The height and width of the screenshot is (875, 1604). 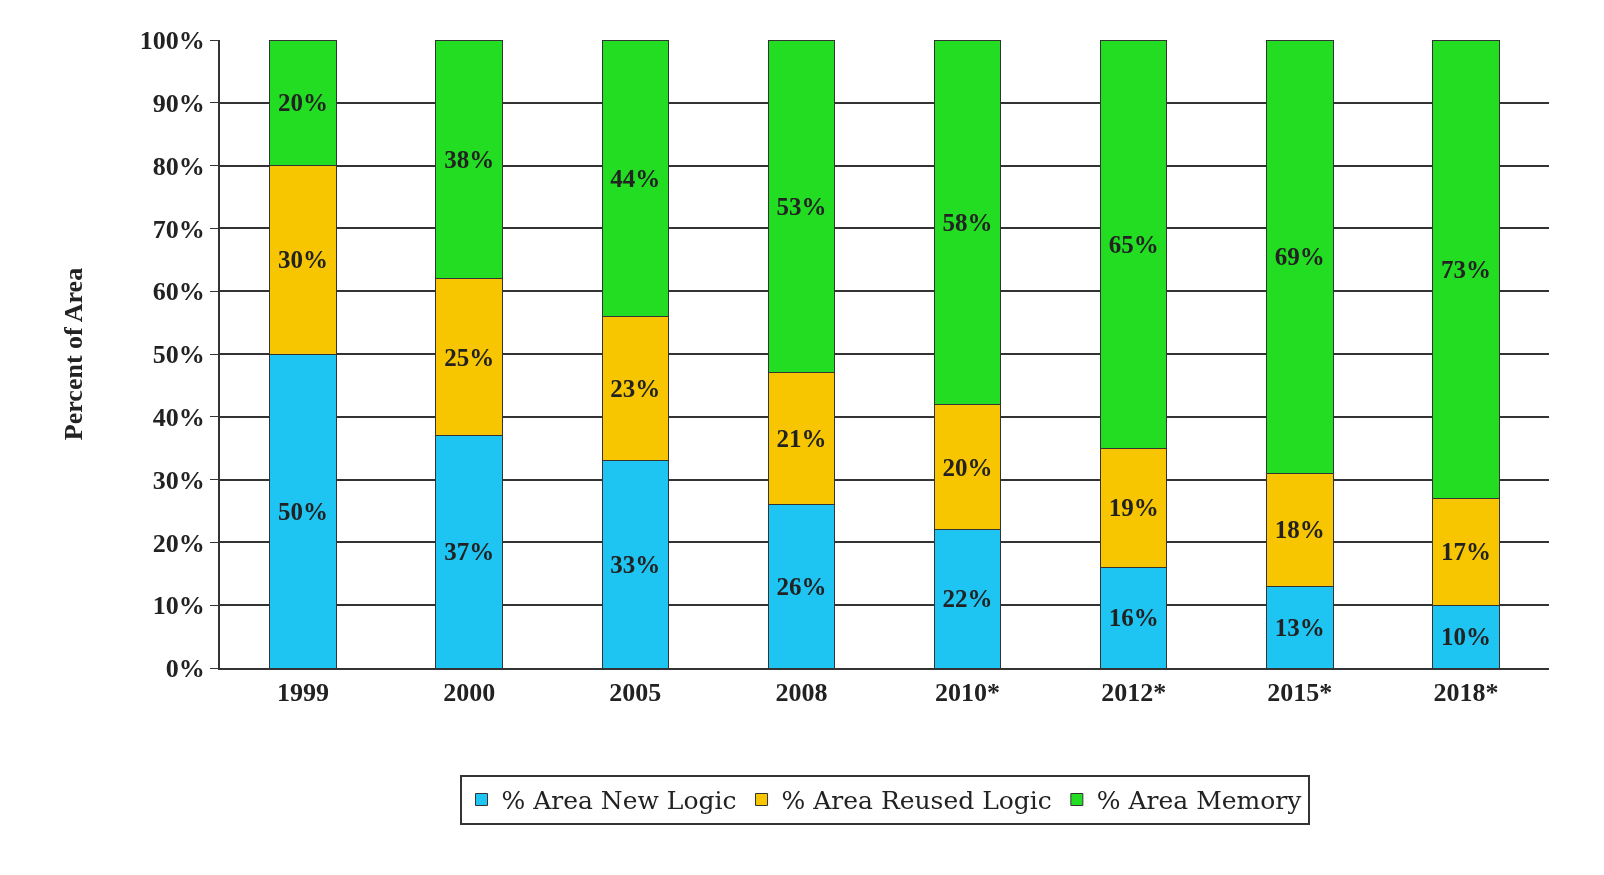 I want to click on x-tick-label: 2018*, so click(x=1466, y=693).